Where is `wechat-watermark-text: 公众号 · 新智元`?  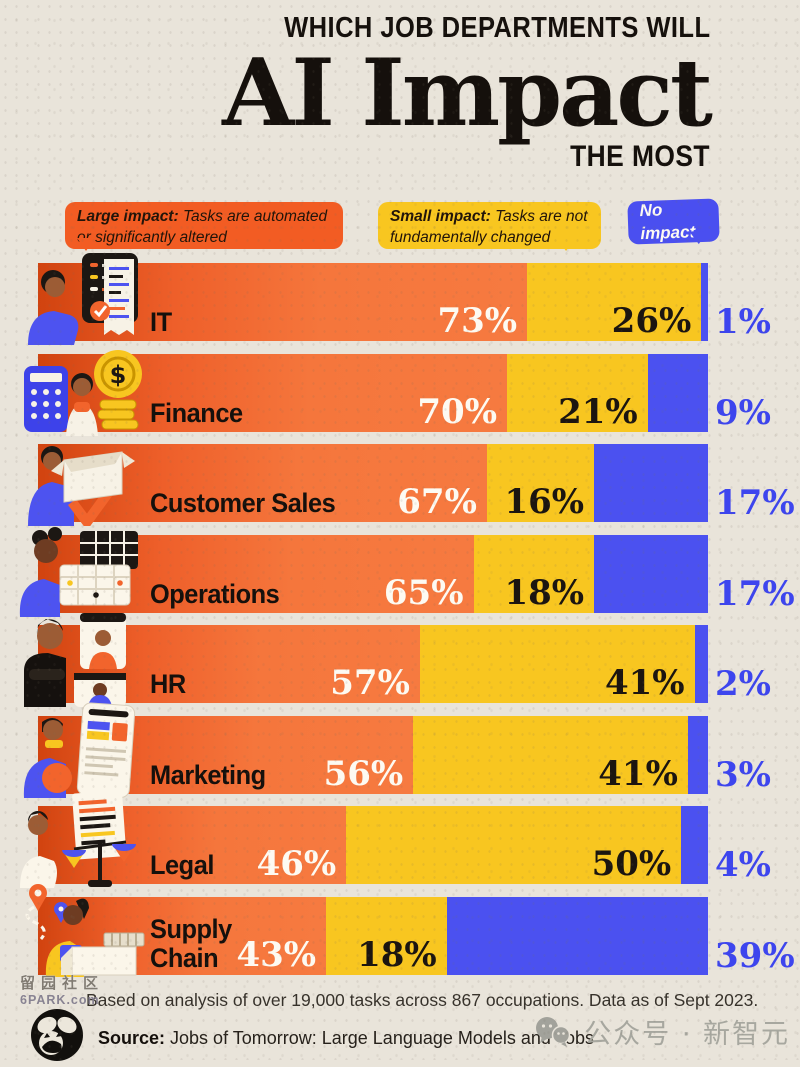 wechat-watermark-text: 公众号 · 新智元 is located at coordinates (687, 1034).